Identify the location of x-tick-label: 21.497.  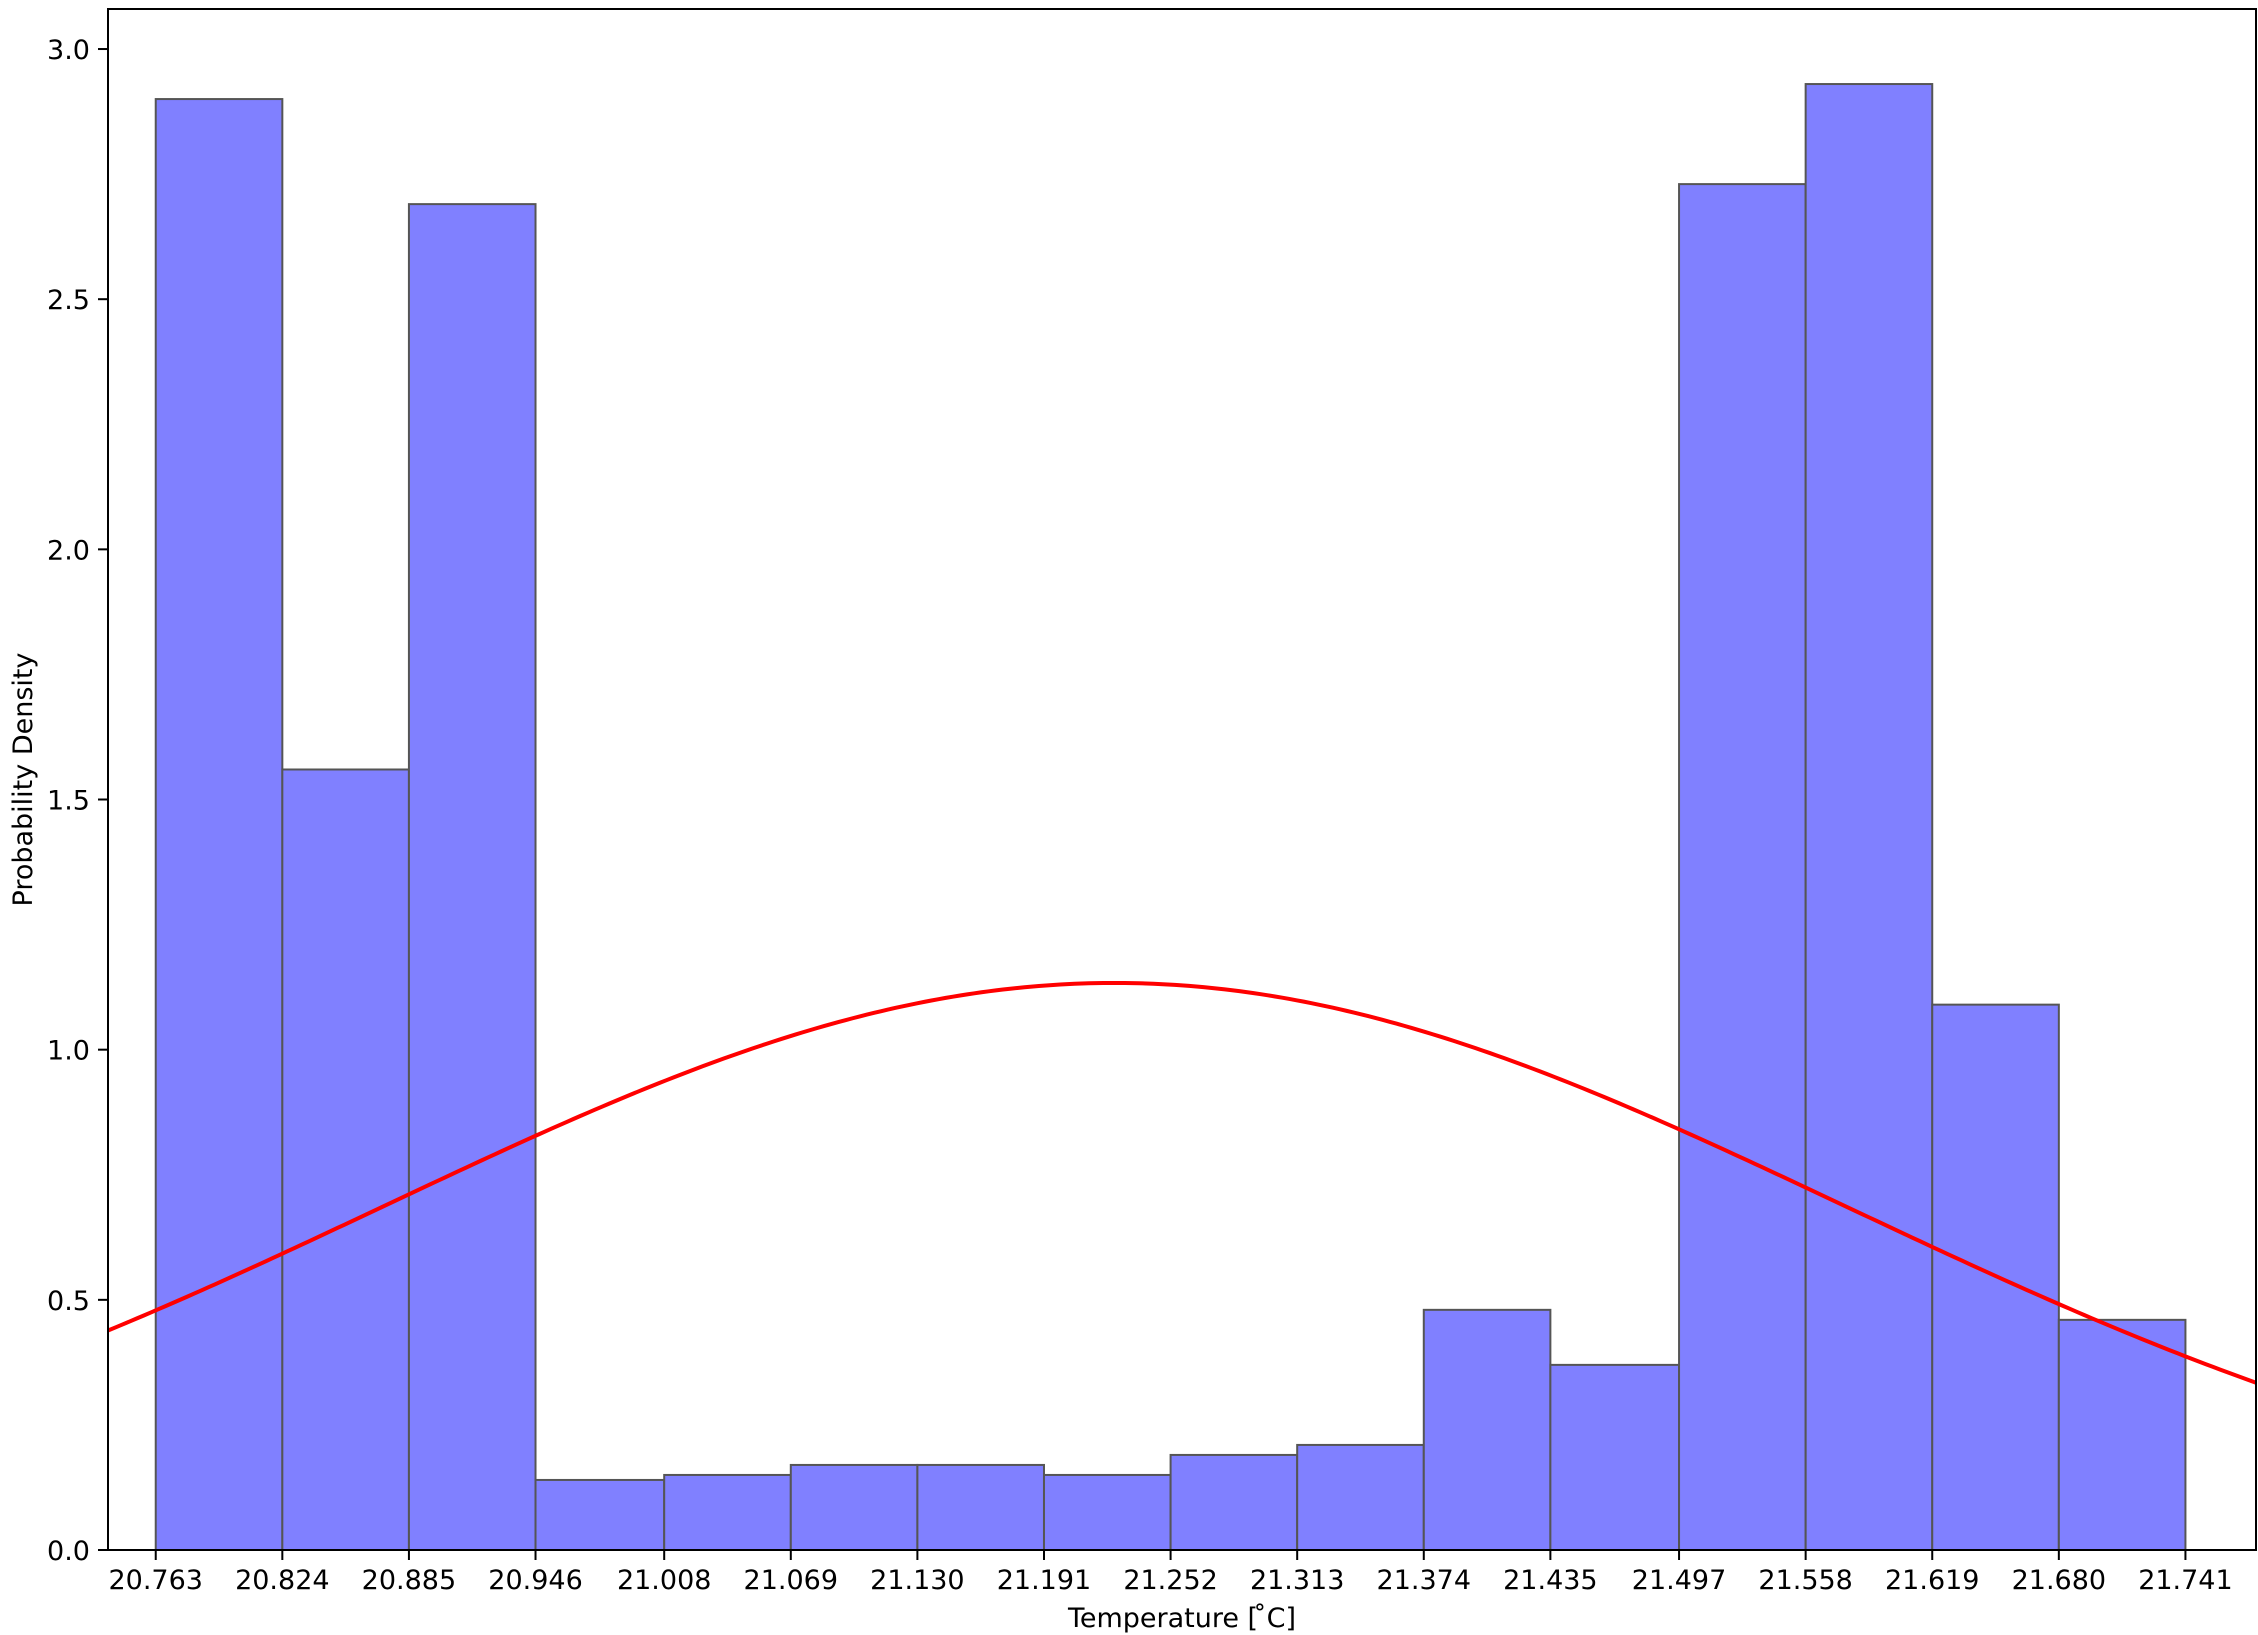
(1679, 1580).